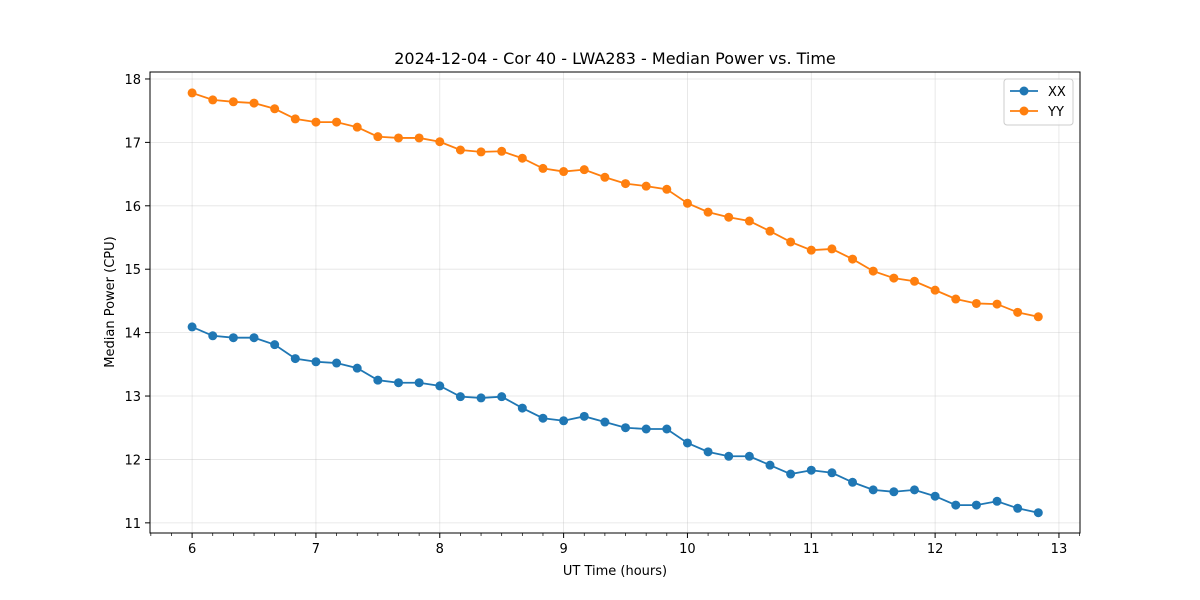 The height and width of the screenshot is (600, 1200). Describe the element at coordinates (935, 549) in the screenshot. I see `x-tick-label: 12` at that location.